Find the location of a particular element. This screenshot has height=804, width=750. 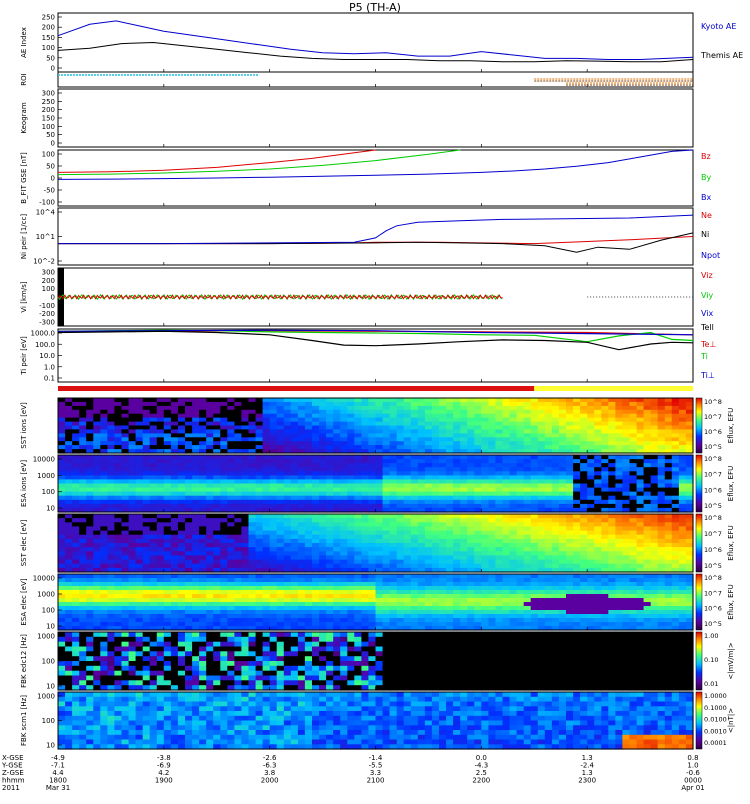

ae-tick-label: 0 is located at coordinates (53, 69).